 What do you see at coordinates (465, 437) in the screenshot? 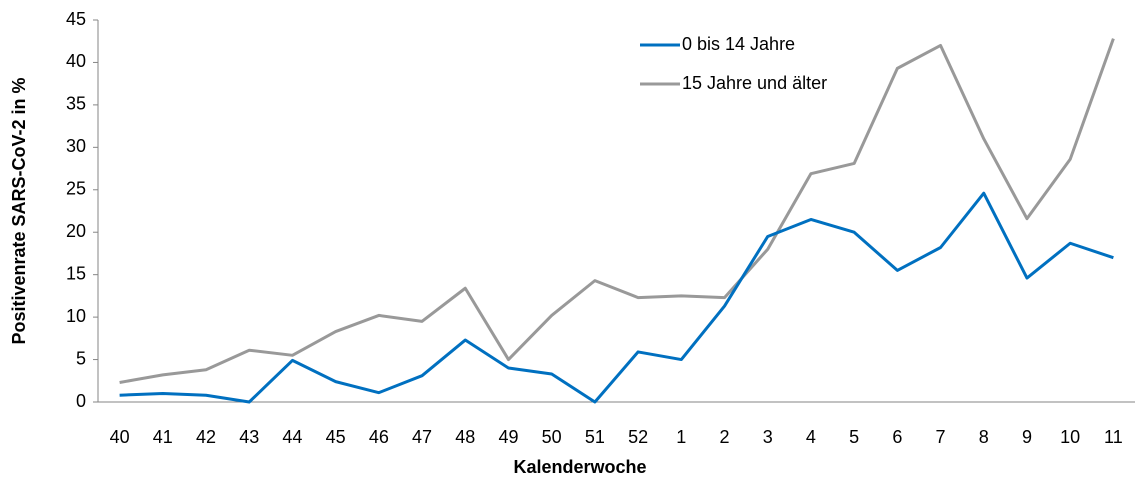
I see `x-tick-label: 48` at bounding box center [465, 437].